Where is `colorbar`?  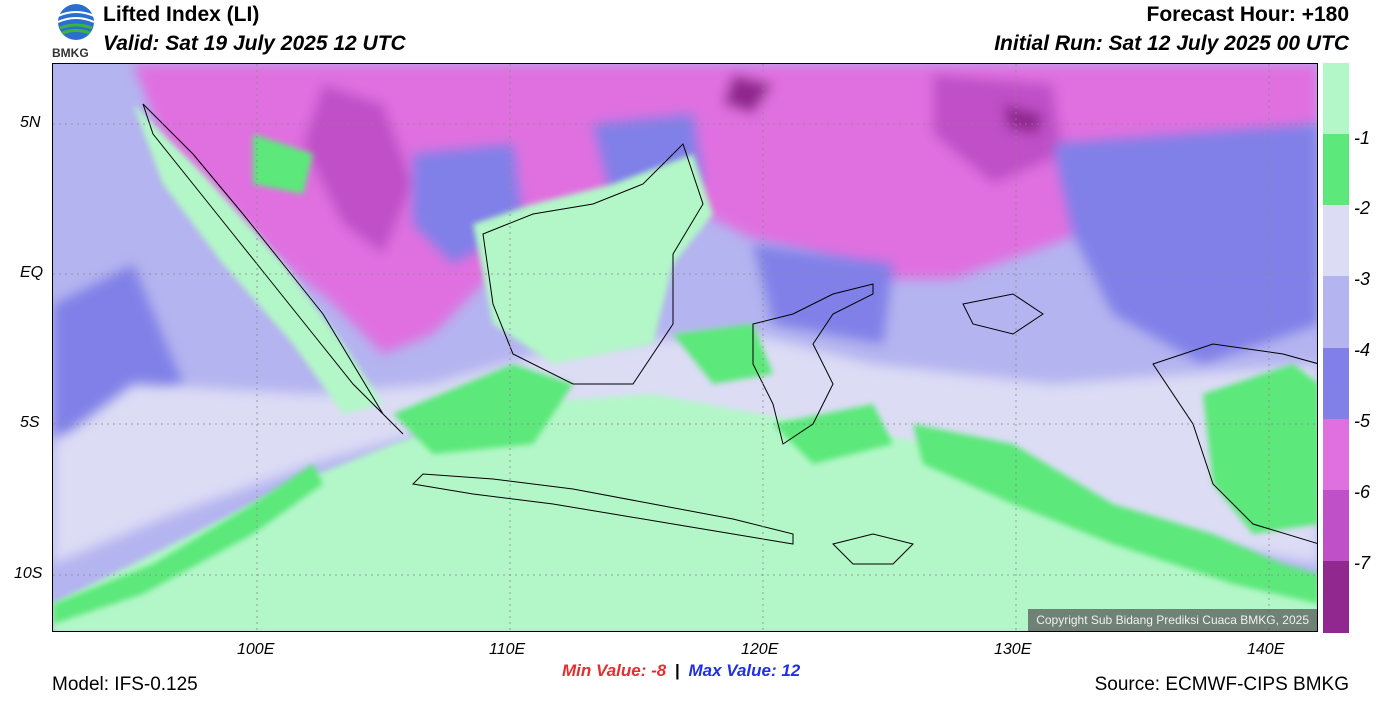 colorbar is located at coordinates (1336, 348).